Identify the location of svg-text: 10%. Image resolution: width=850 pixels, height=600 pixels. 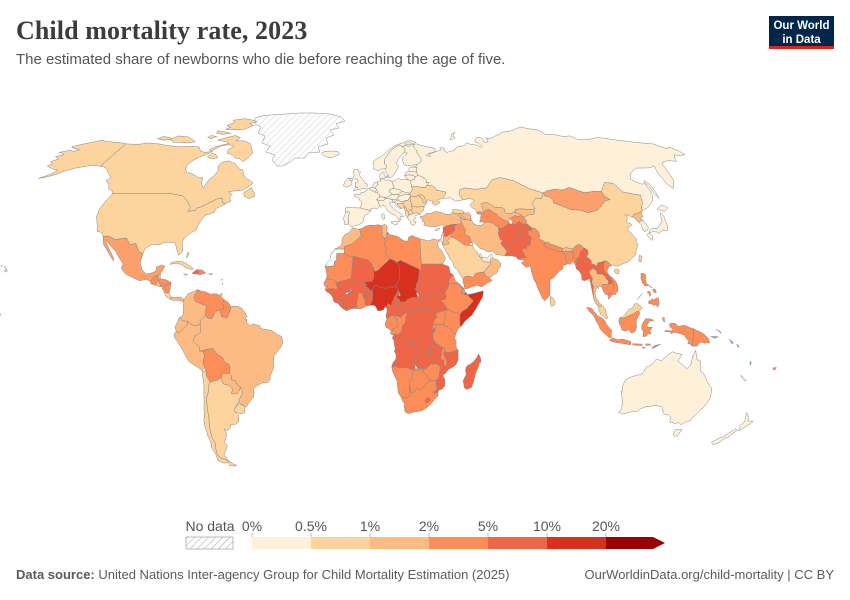
(547, 526).